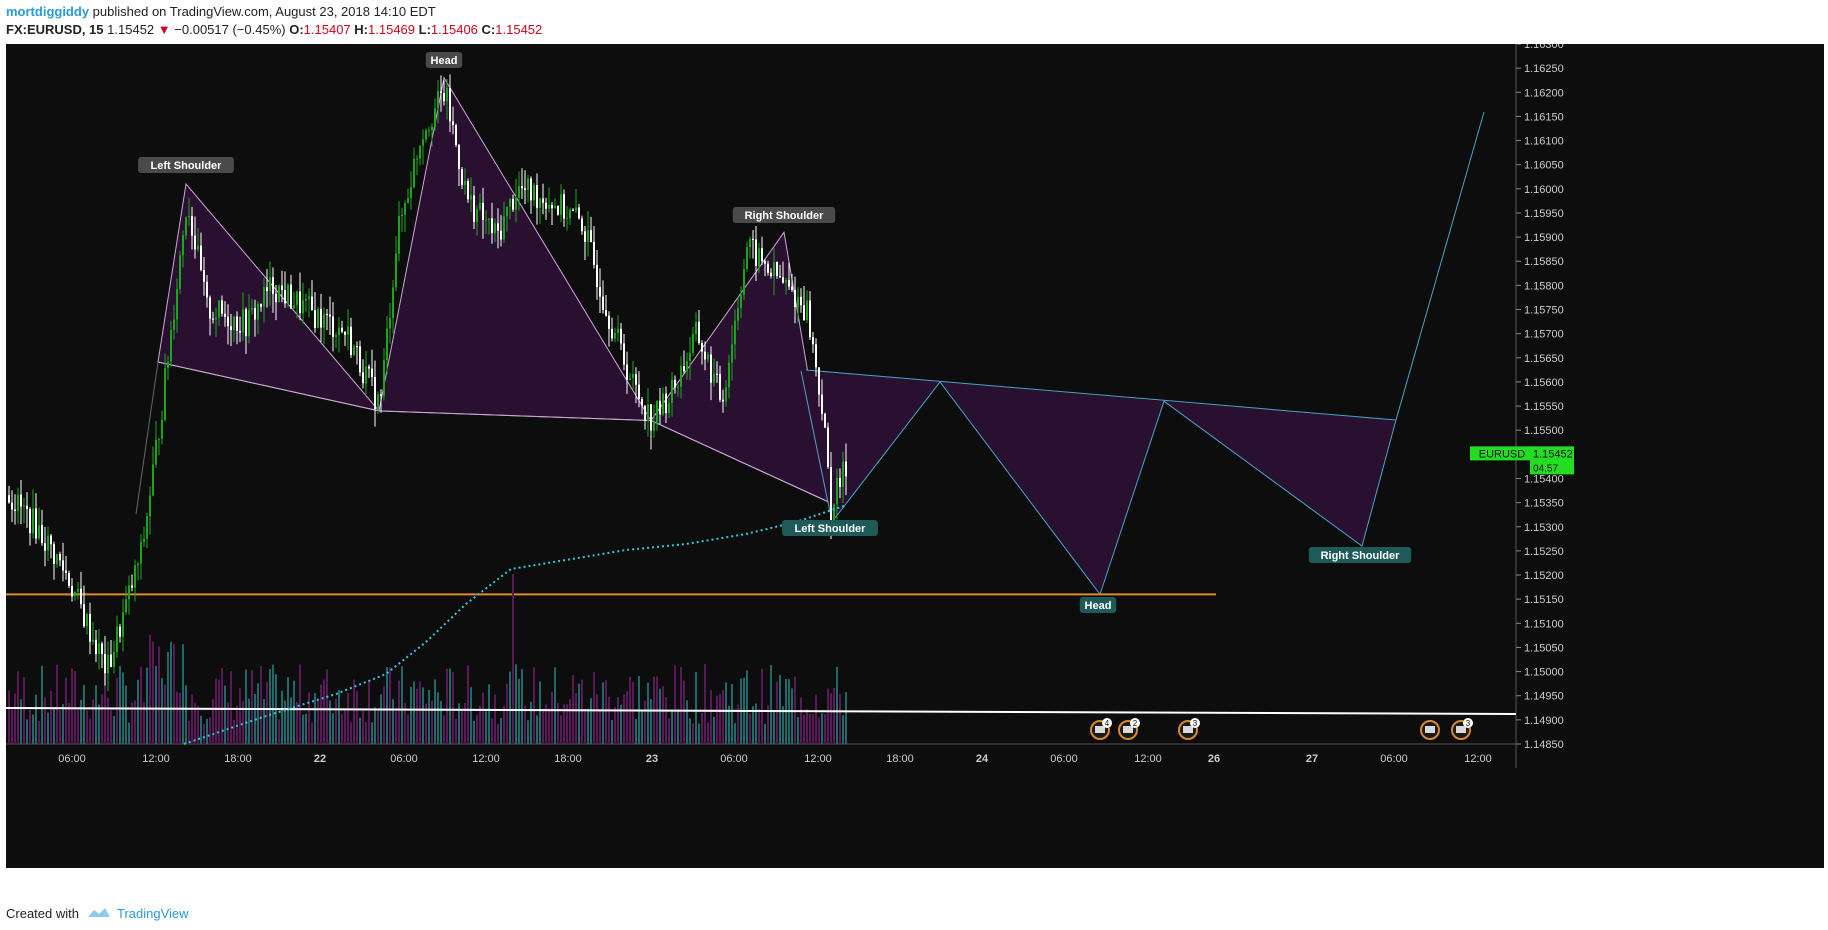  What do you see at coordinates (519, 29) in the screenshot?
I see `close-value: 1.15452` at bounding box center [519, 29].